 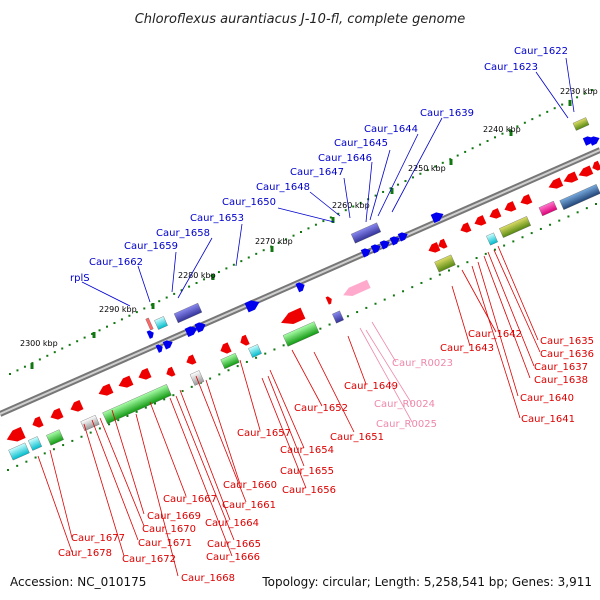 What do you see at coordinates (309, 490) in the screenshot?
I see `gene-label: Caur_1656` at bounding box center [309, 490].